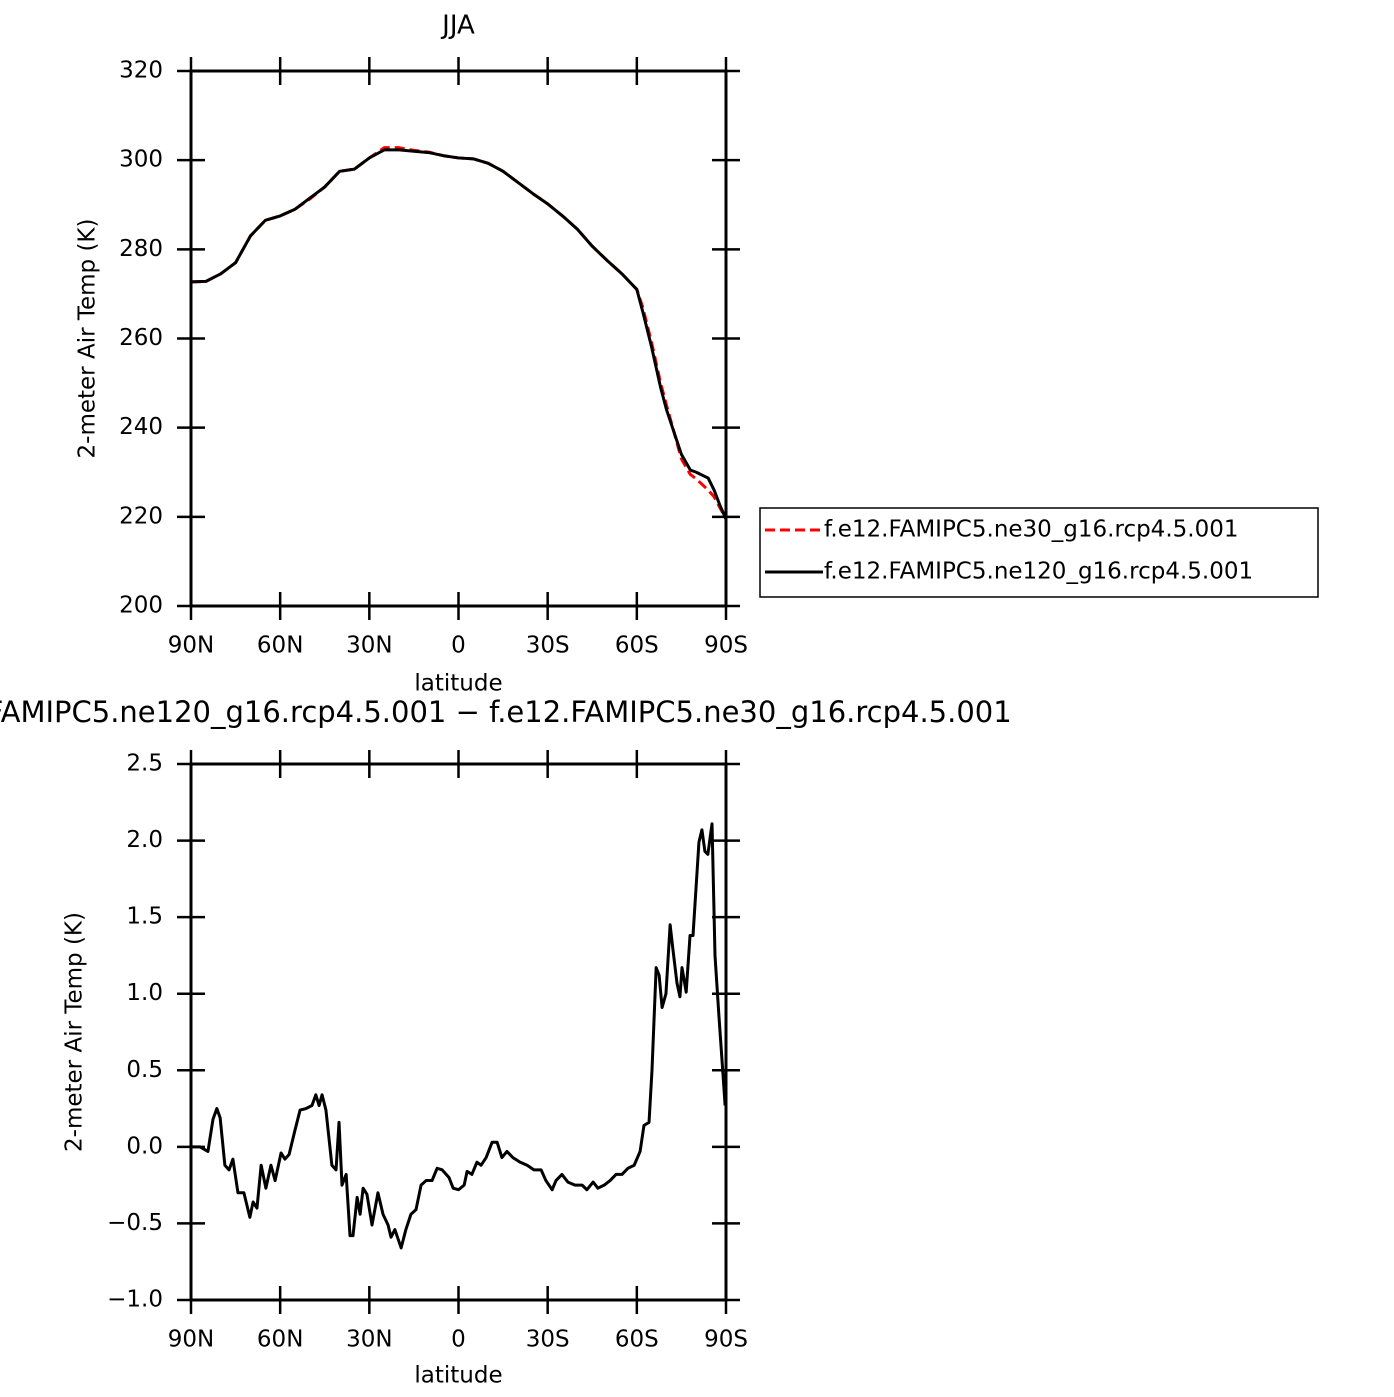 Image resolution: width=1394 pixels, height=1397 pixels. What do you see at coordinates (141, 338) in the screenshot?
I see `y-tick-label: 260` at bounding box center [141, 338].